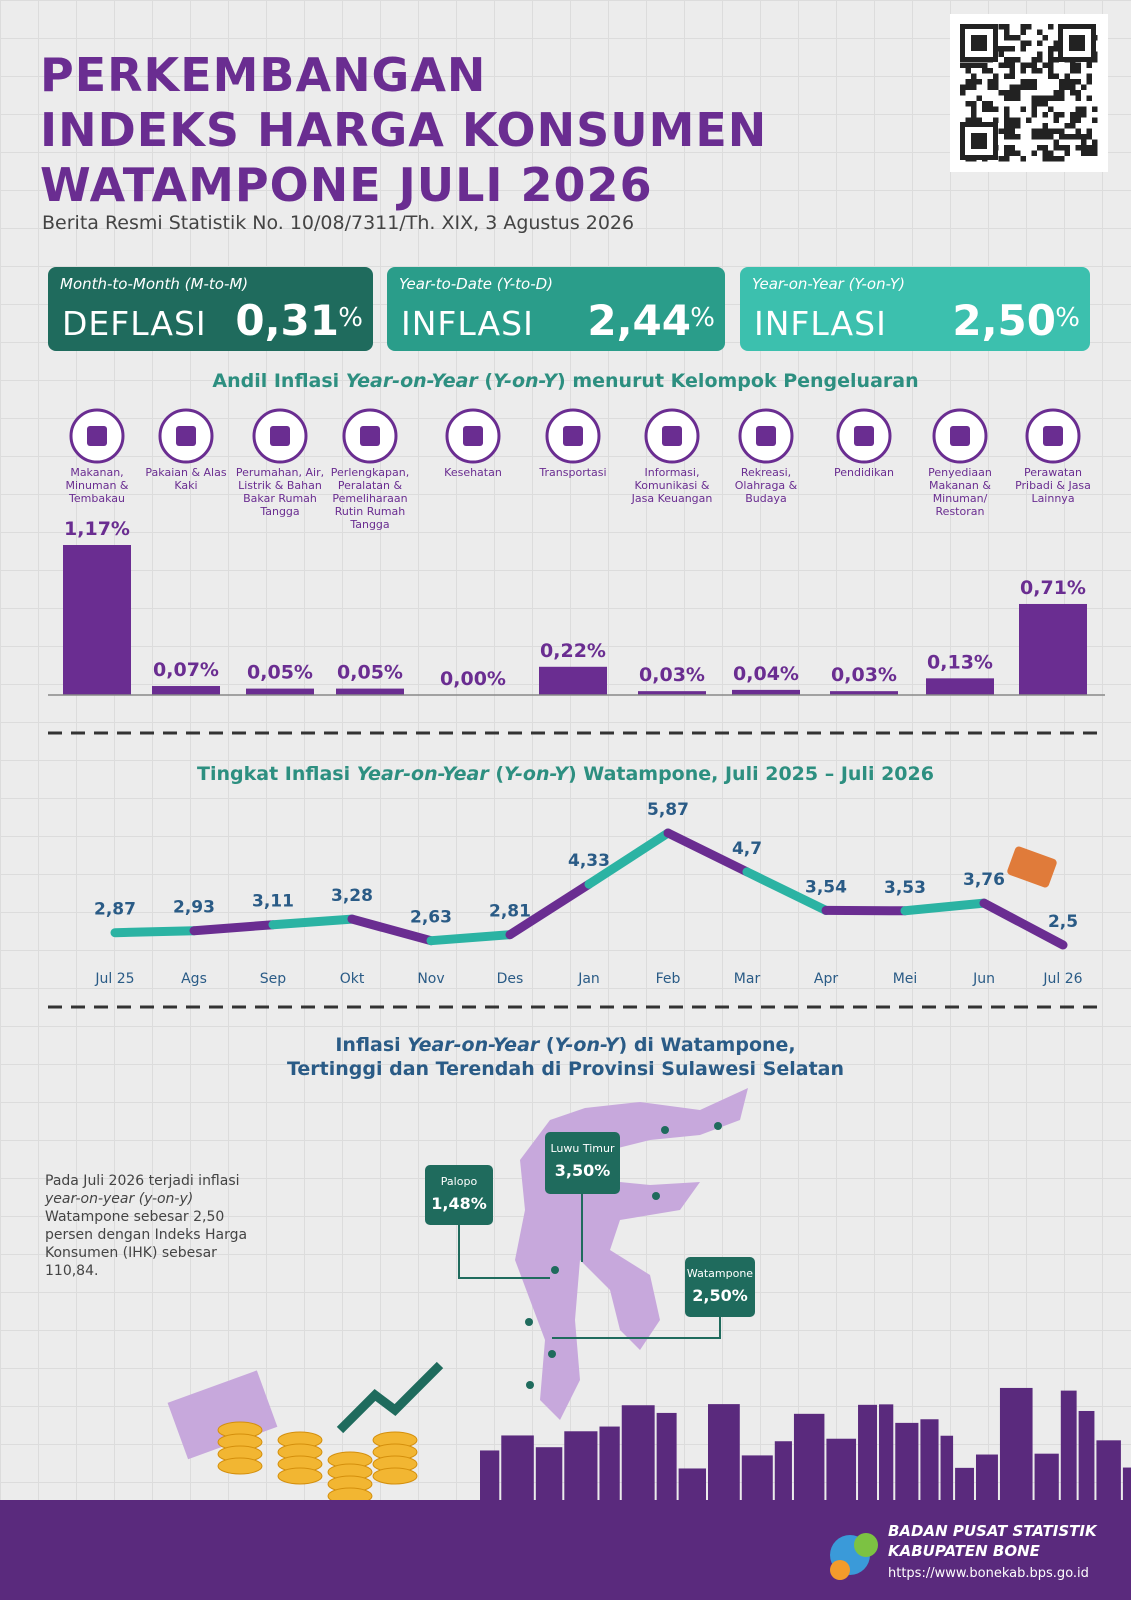 Image resolution: width=1131 pixels, height=1600 pixels. I want to click on text-part: Year-on-Year, so click(411, 381).